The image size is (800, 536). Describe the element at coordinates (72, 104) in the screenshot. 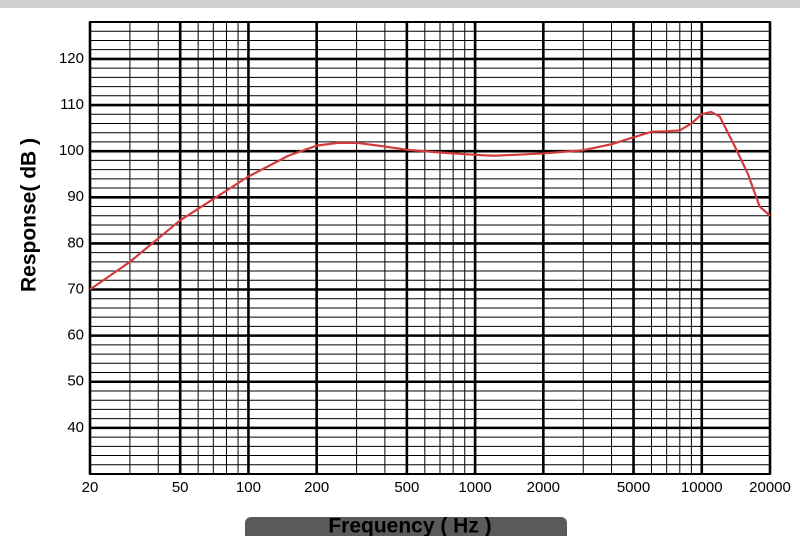

I see `y-tick-label: 110` at that location.